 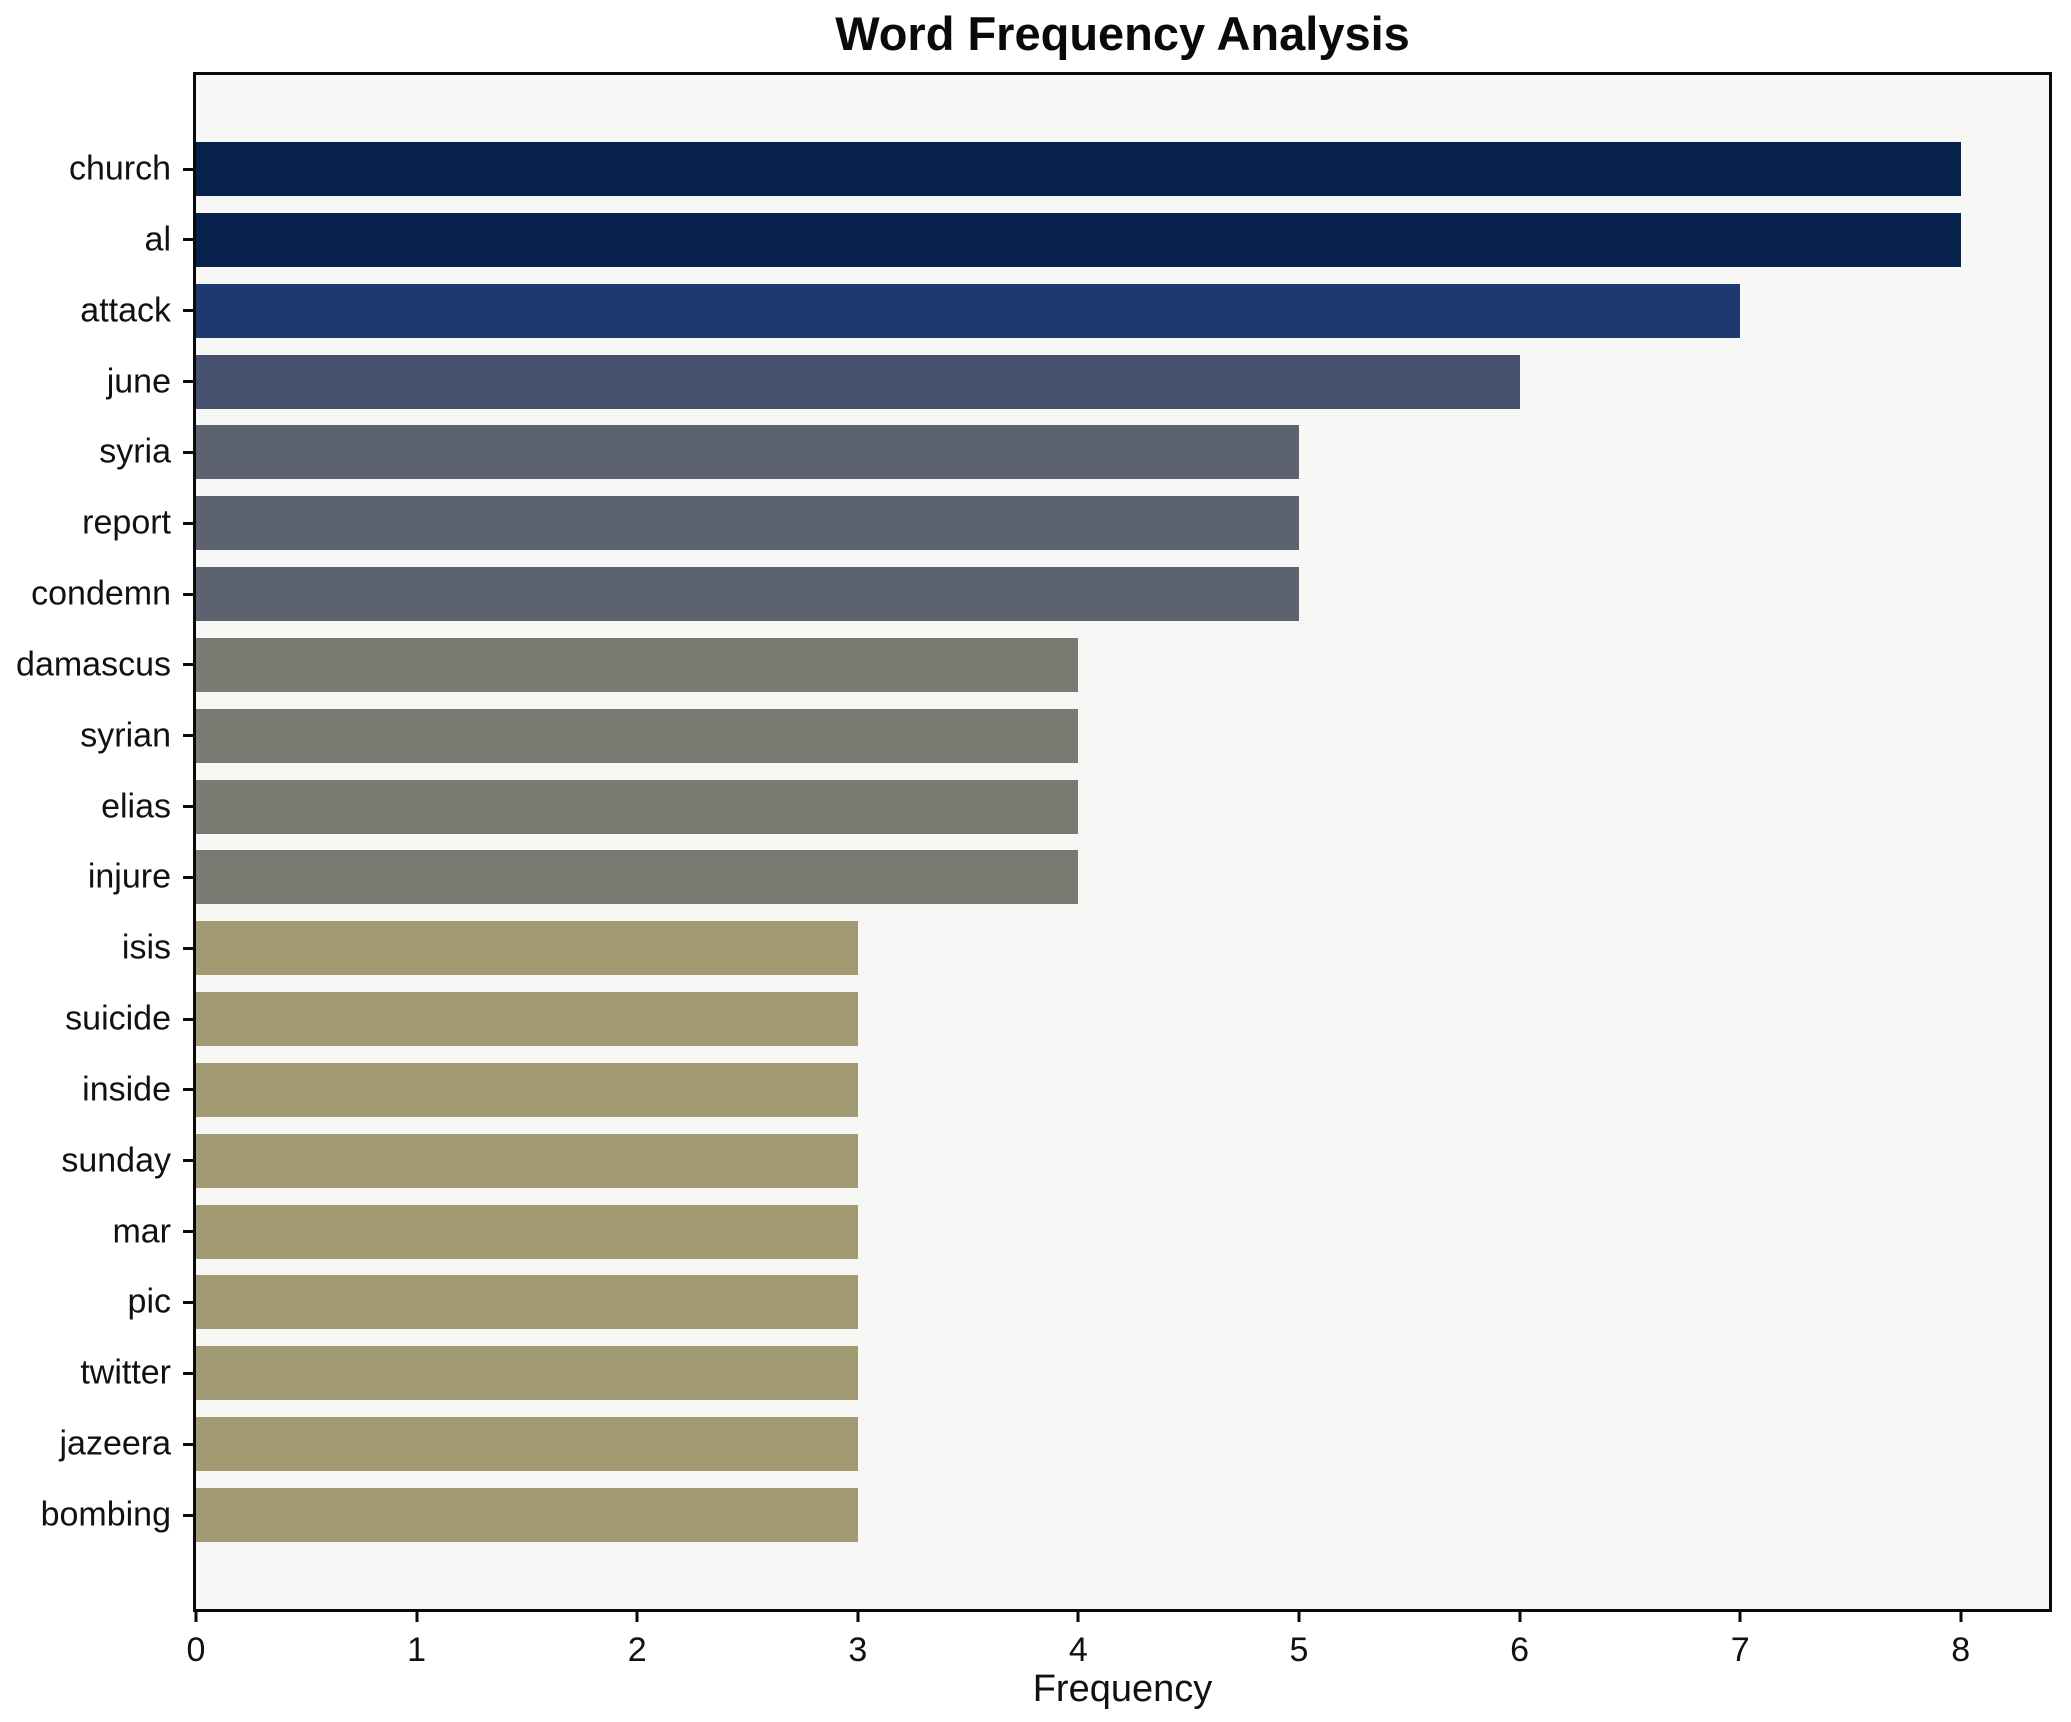 I want to click on bar-bombing, so click(x=527, y=1515).